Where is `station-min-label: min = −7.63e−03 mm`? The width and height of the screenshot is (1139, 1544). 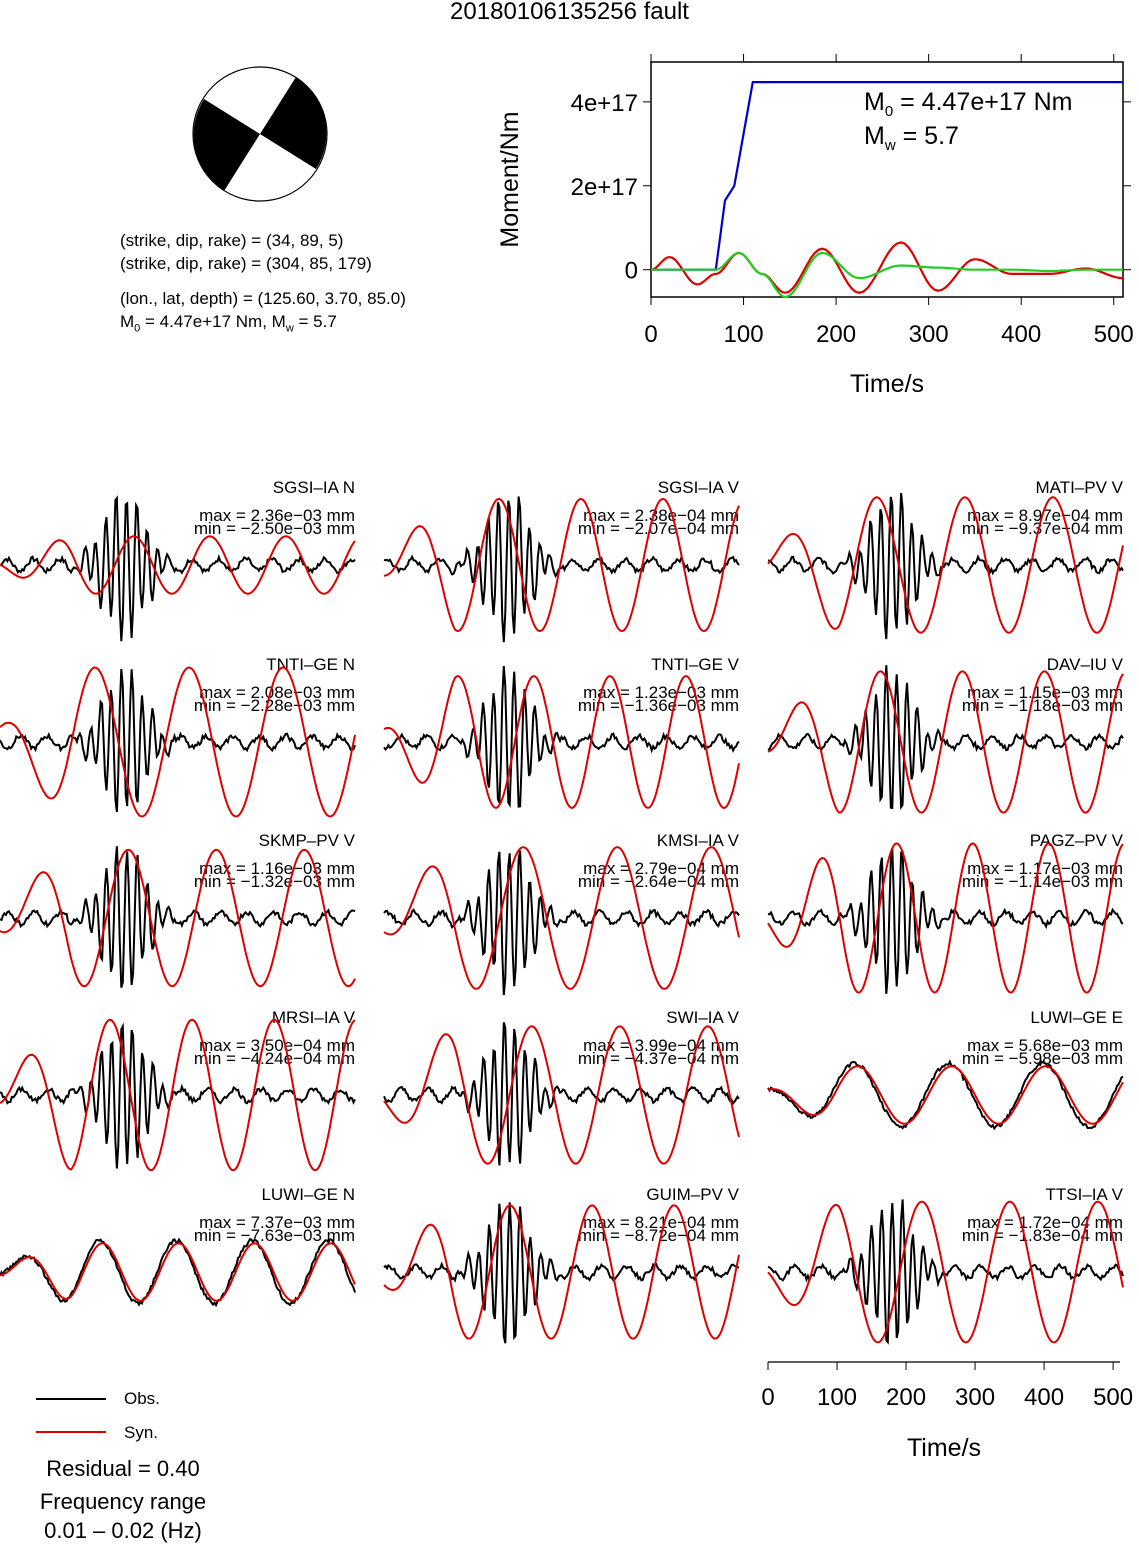
station-min-label: min = −7.63e−03 mm is located at coordinates (274, 1235).